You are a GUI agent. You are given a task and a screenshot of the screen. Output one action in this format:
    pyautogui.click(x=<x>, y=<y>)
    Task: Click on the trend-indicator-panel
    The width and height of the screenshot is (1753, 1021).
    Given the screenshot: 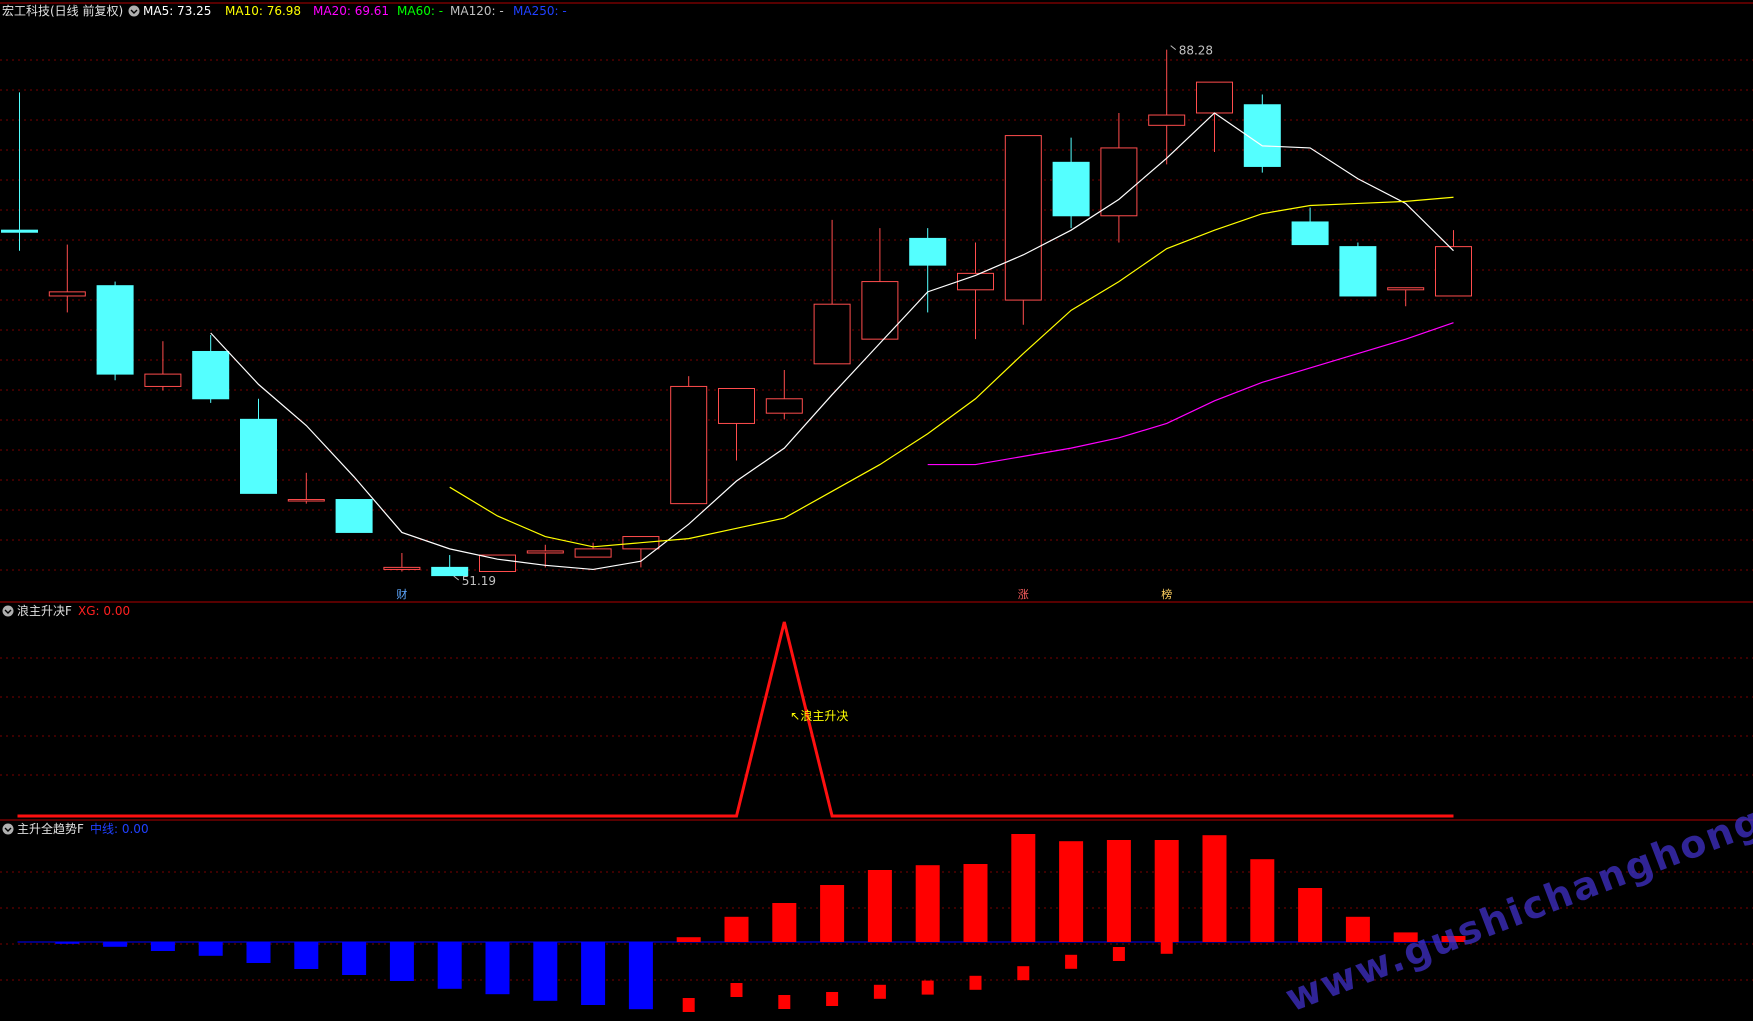 What is the action you would take?
    pyautogui.click(x=741, y=923)
    